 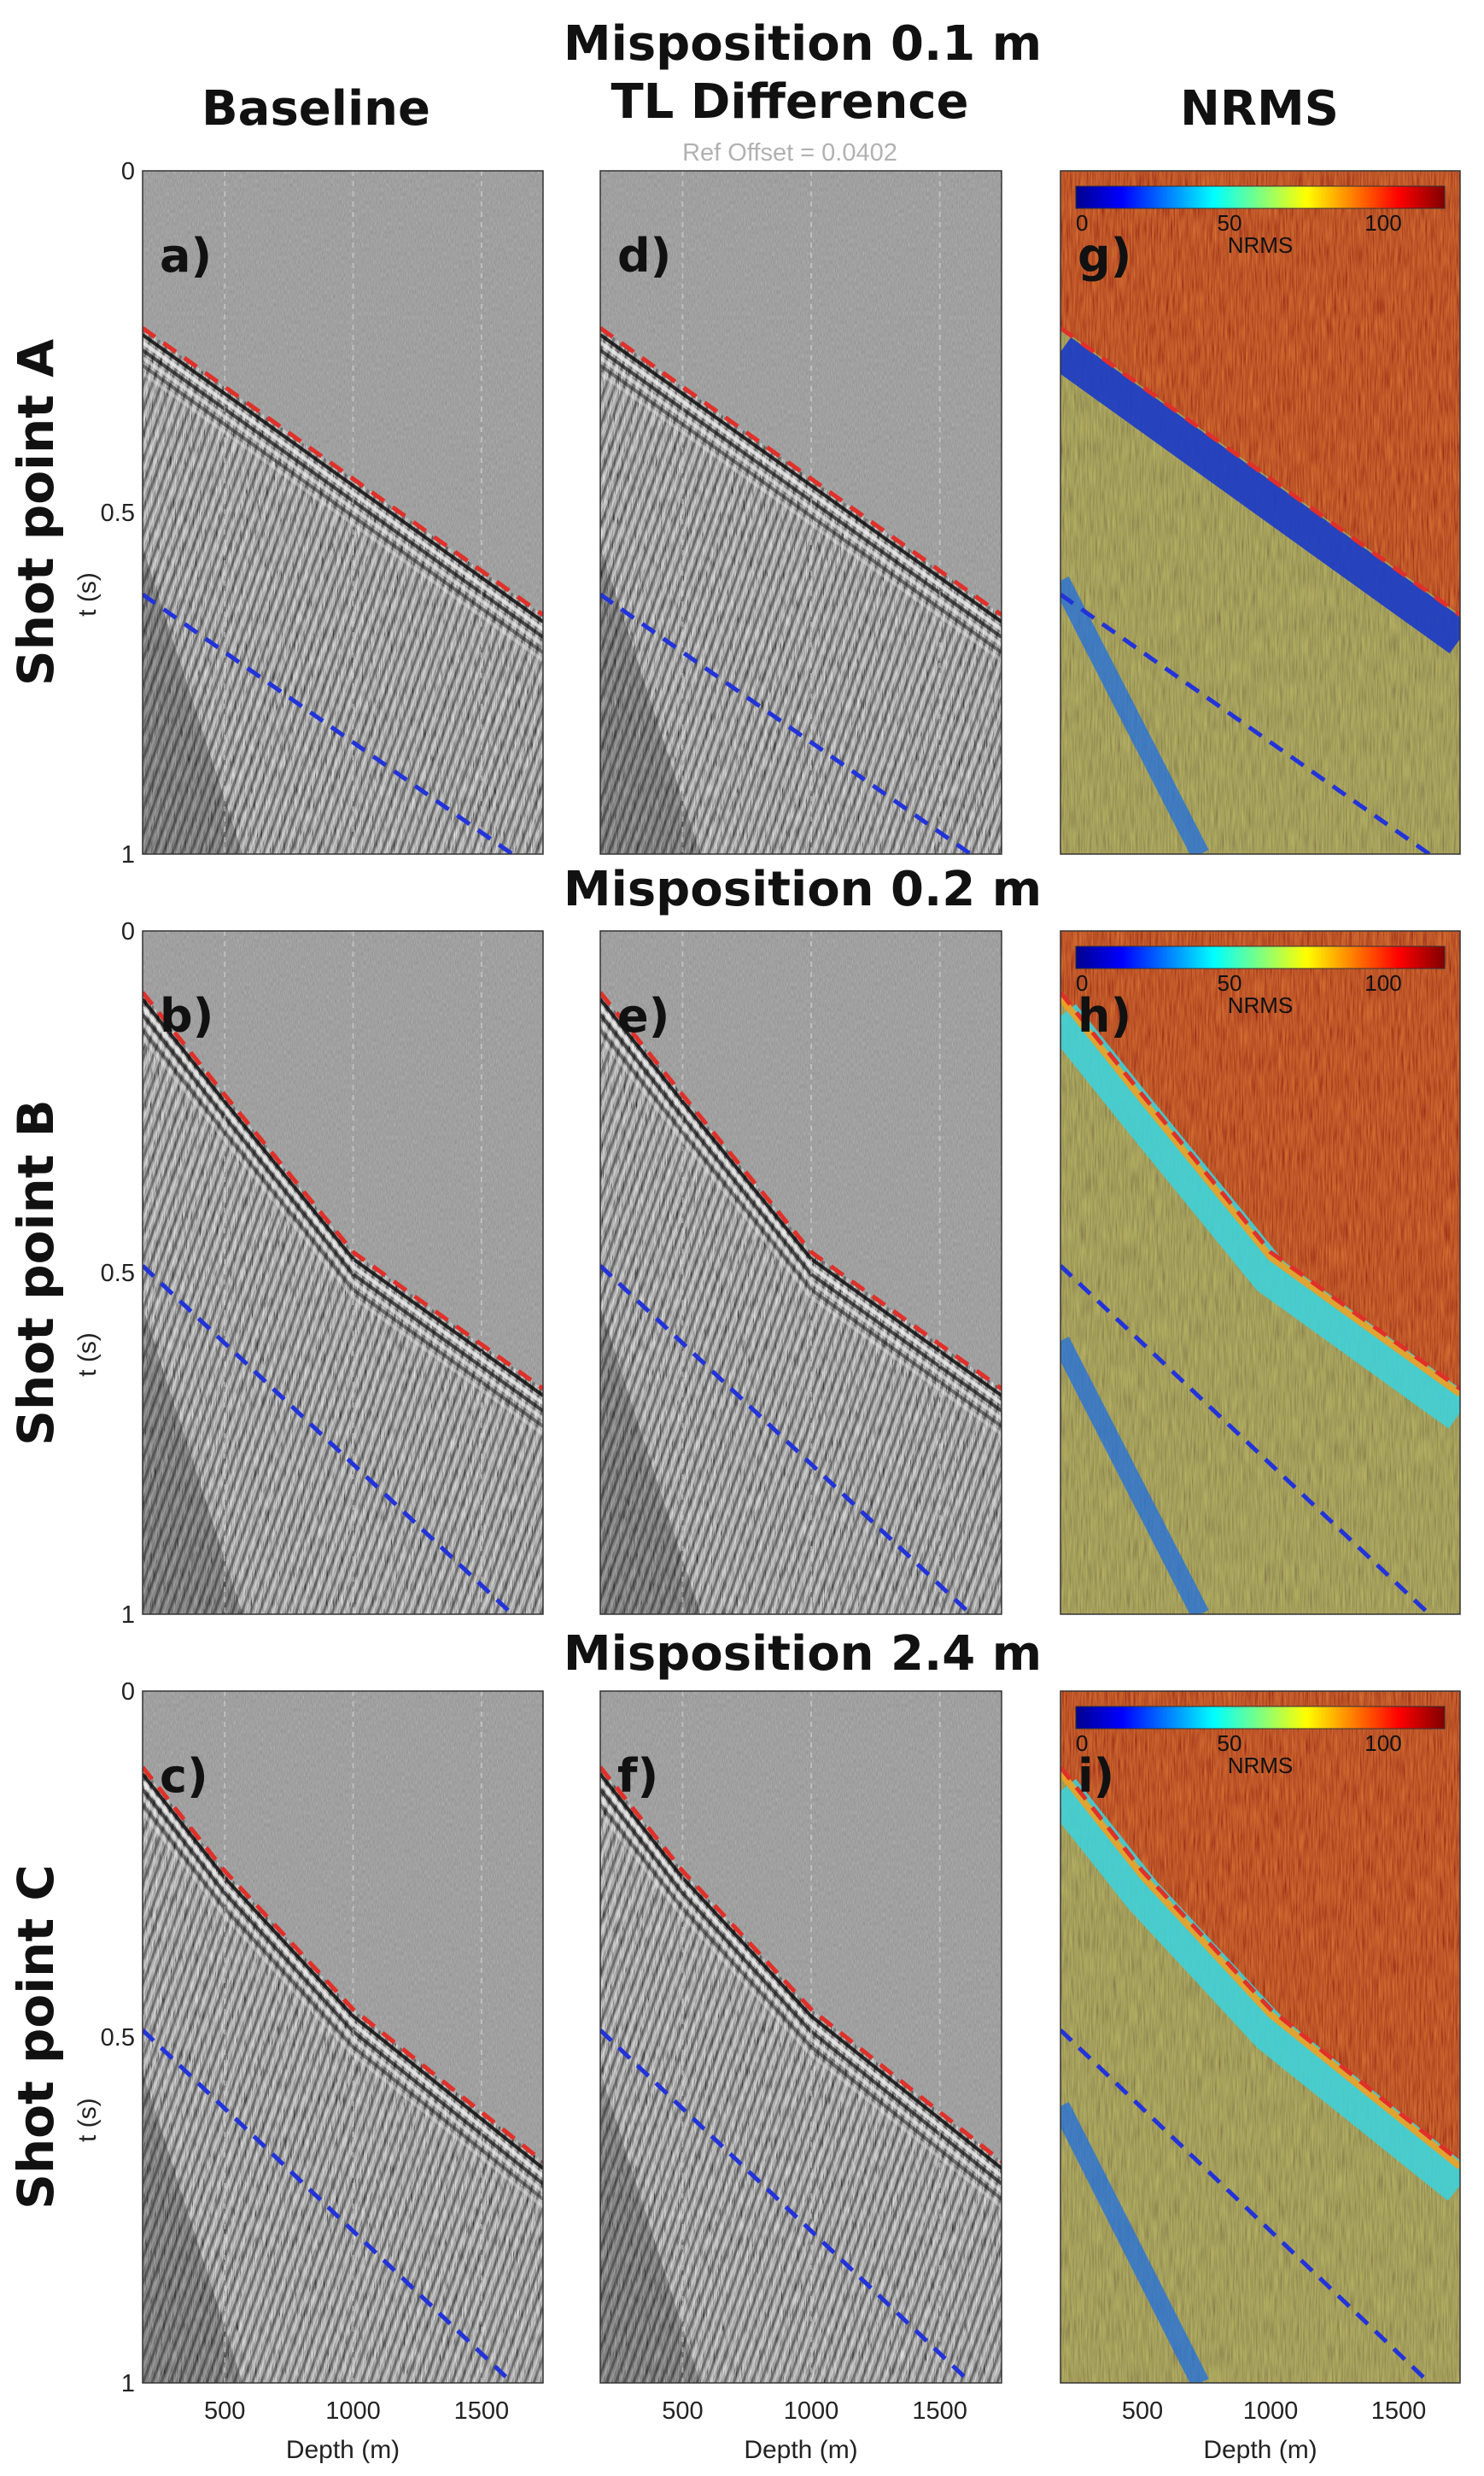 What do you see at coordinates (790, 153) in the screenshot?
I see `top-overlay-text: Ref Offset = 0.0402` at bounding box center [790, 153].